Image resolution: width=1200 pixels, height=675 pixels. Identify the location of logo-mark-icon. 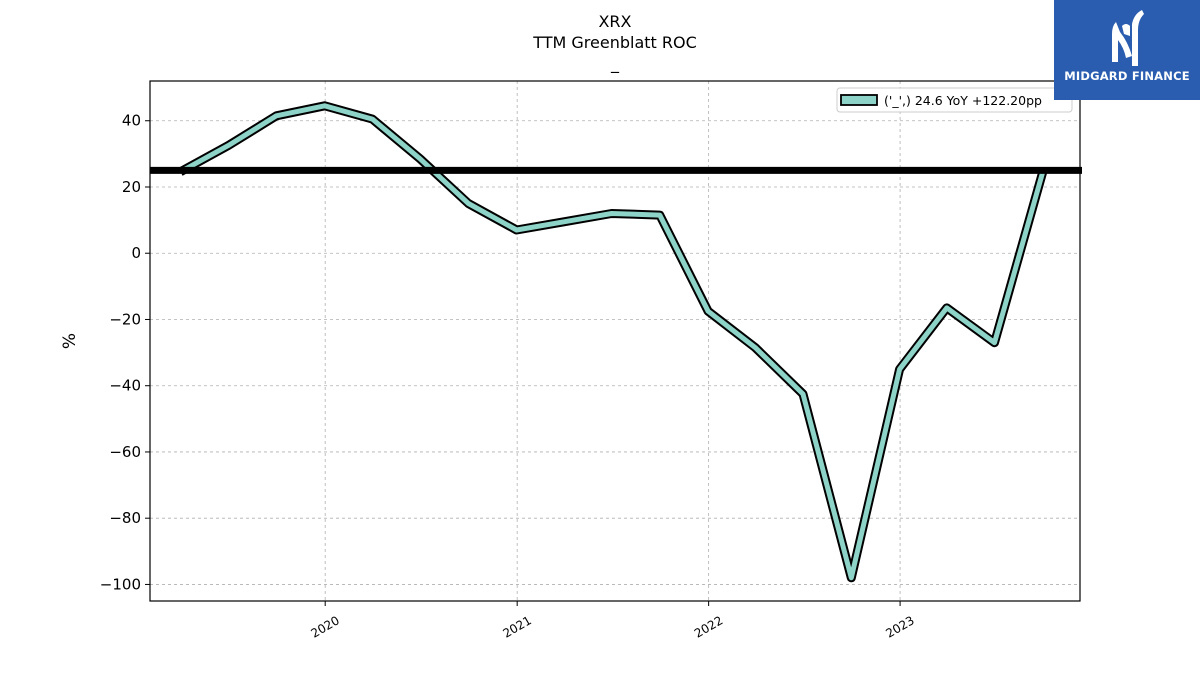
(1128, 38).